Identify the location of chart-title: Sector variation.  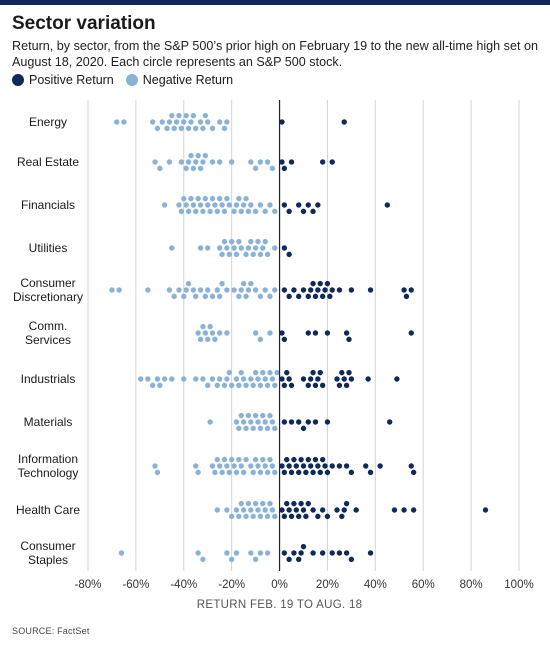
(84, 23).